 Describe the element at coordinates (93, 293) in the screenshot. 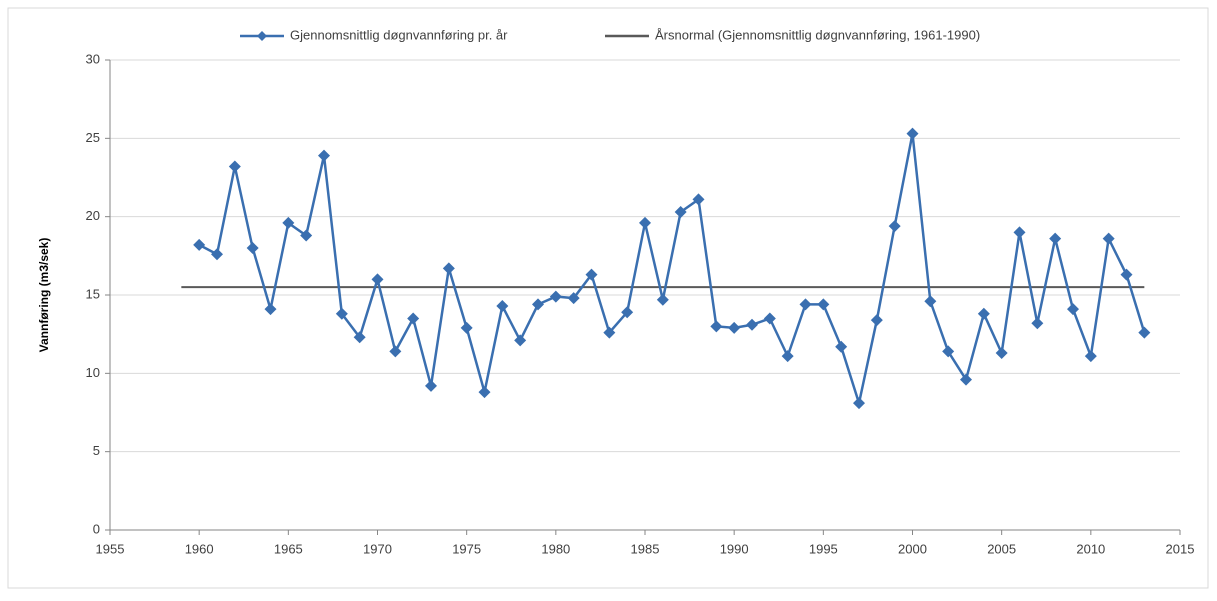

I see `y-tick-label: 15` at that location.